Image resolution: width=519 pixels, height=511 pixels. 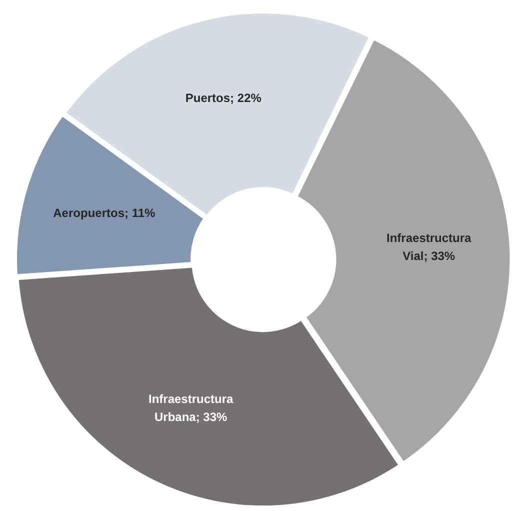 I want to click on slice-label: Puertos; 22%, so click(x=223, y=97).